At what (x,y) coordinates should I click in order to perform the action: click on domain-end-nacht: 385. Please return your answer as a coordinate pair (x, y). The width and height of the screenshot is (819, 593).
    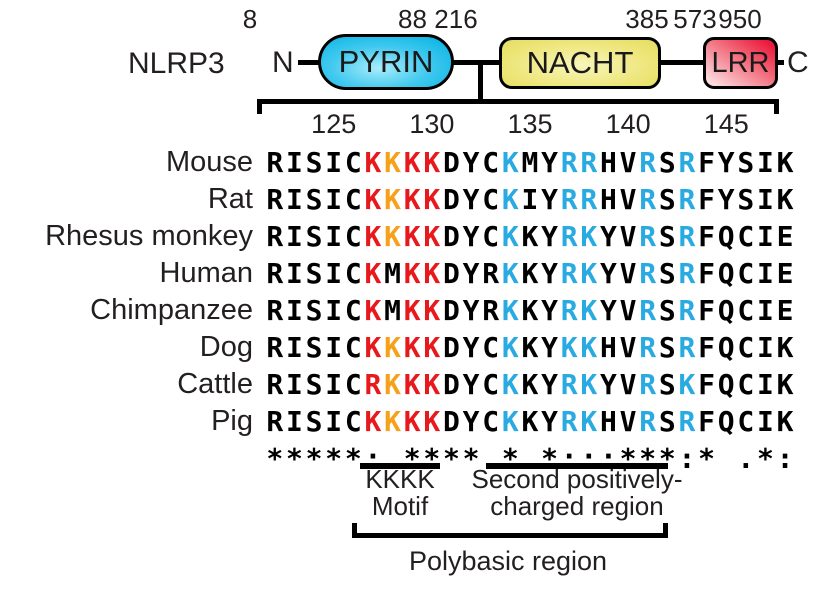
    Looking at the image, I should click on (647, 19).